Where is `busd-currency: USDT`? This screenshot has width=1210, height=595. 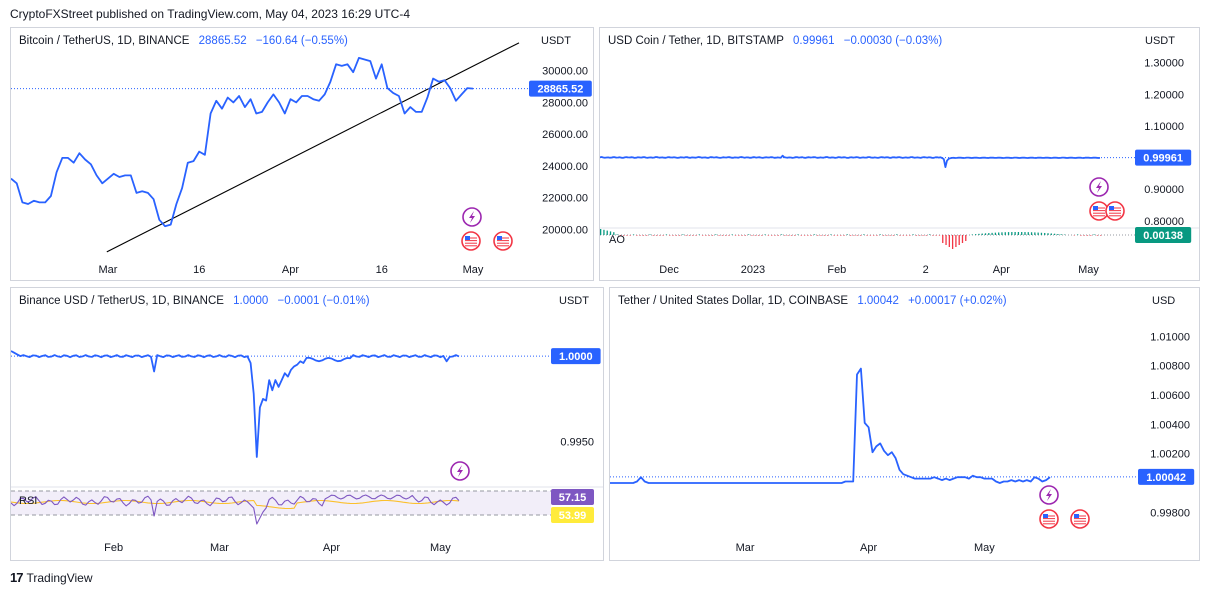 busd-currency: USDT is located at coordinates (574, 301).